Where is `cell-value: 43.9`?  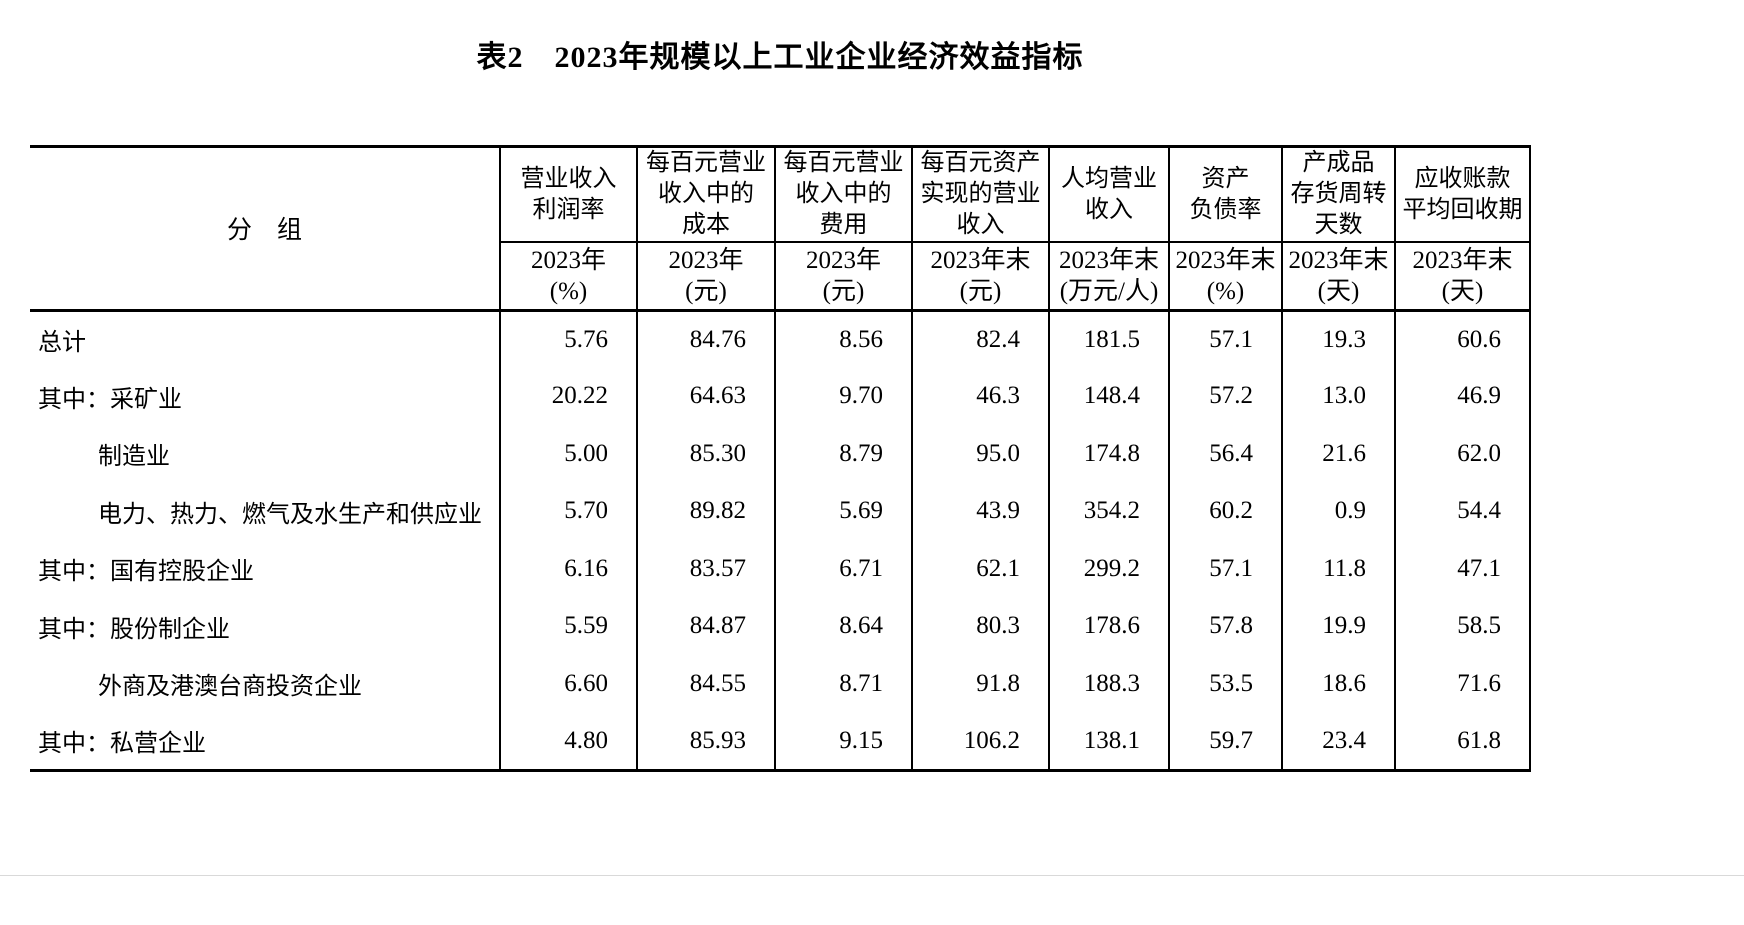
cell-value: 43.9 is located at coordinates (980, 511).